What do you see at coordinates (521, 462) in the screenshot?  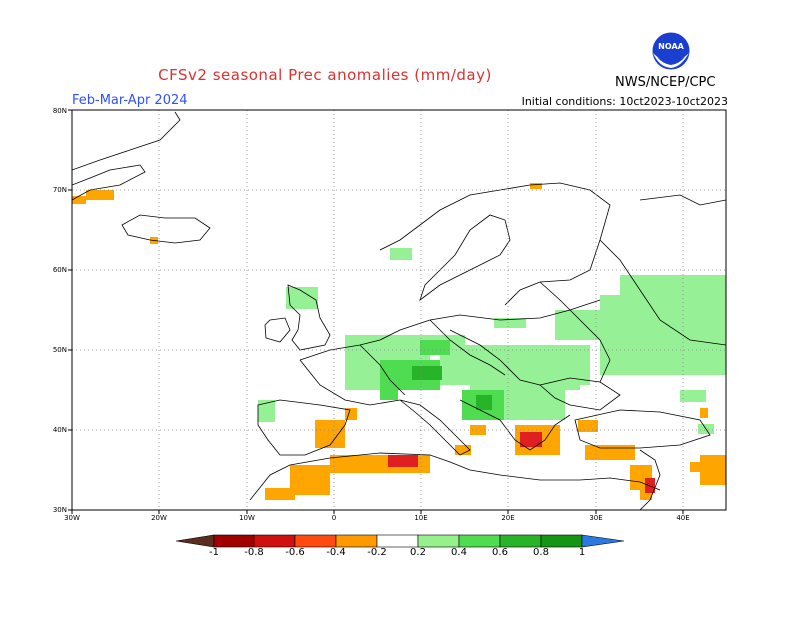 I see `dry-strong-areas` at bounding box center [521, 462].